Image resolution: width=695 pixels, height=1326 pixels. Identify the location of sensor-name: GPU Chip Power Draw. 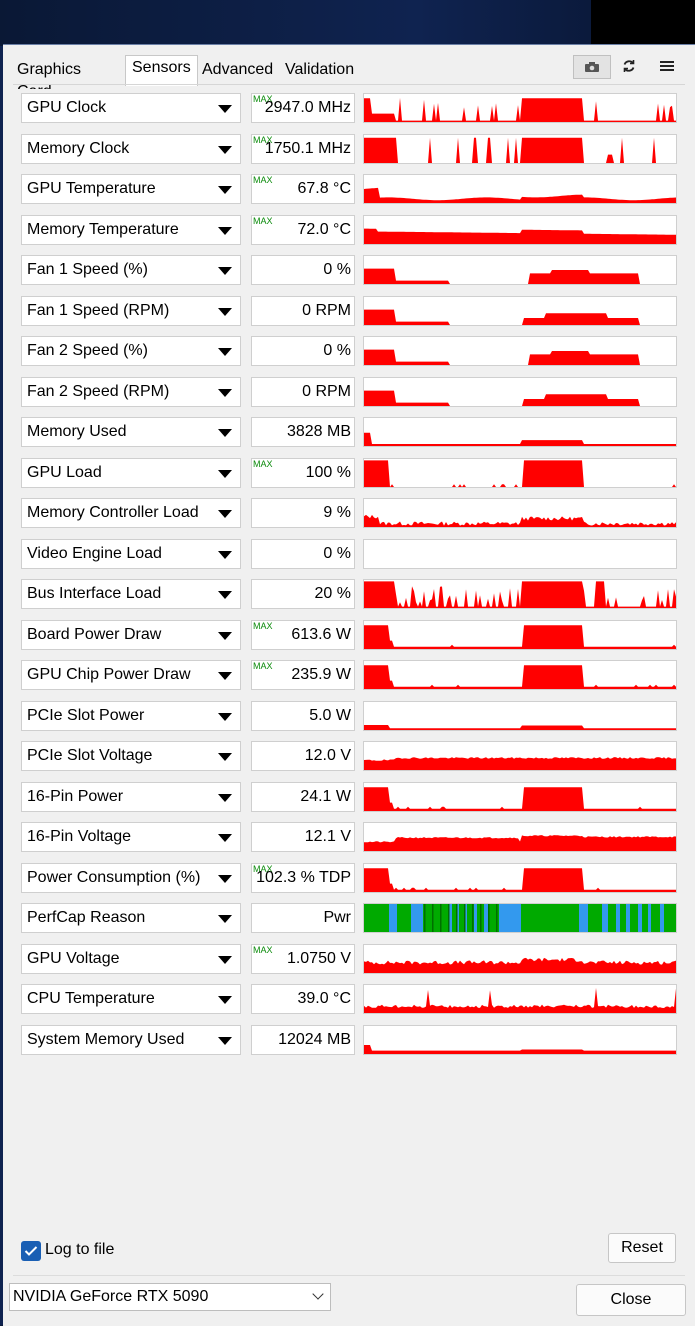
(109, 674).